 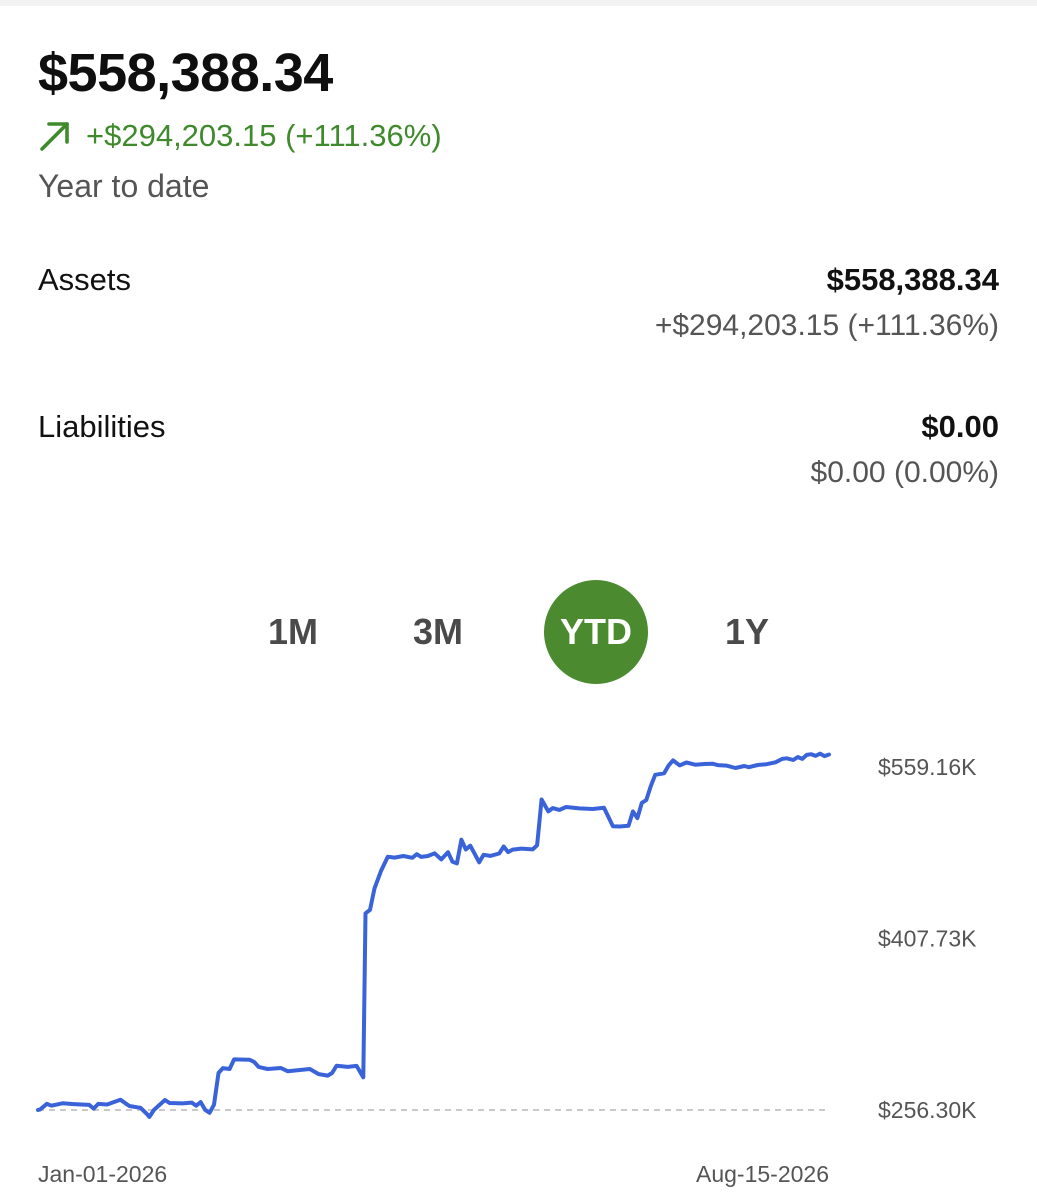 What do you see at coordinates (762, 1174) in the screenshot?
I see `x-label-end: Aug-15-2026` at bounding box center [762, 1174].